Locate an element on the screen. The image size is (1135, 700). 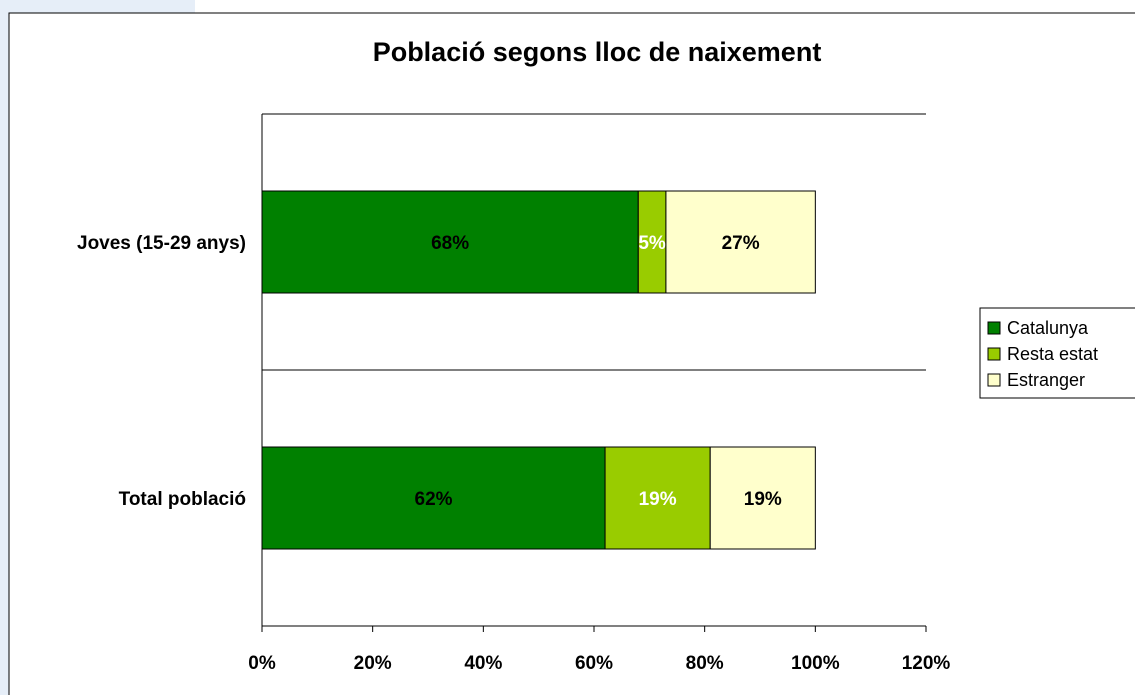
x-tick-label: 20% is located at coordinates (373, 663).